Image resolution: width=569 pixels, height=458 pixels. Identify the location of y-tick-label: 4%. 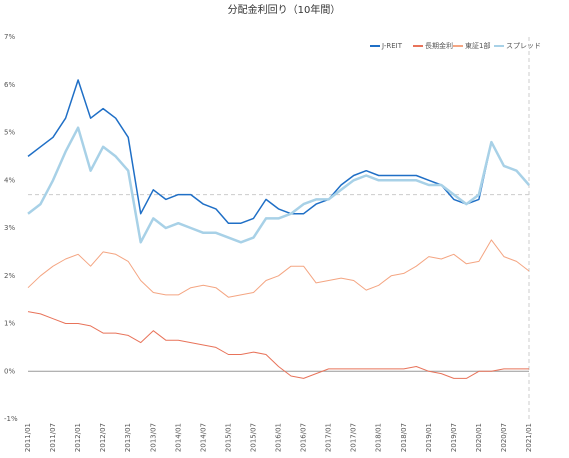
(9, 180).